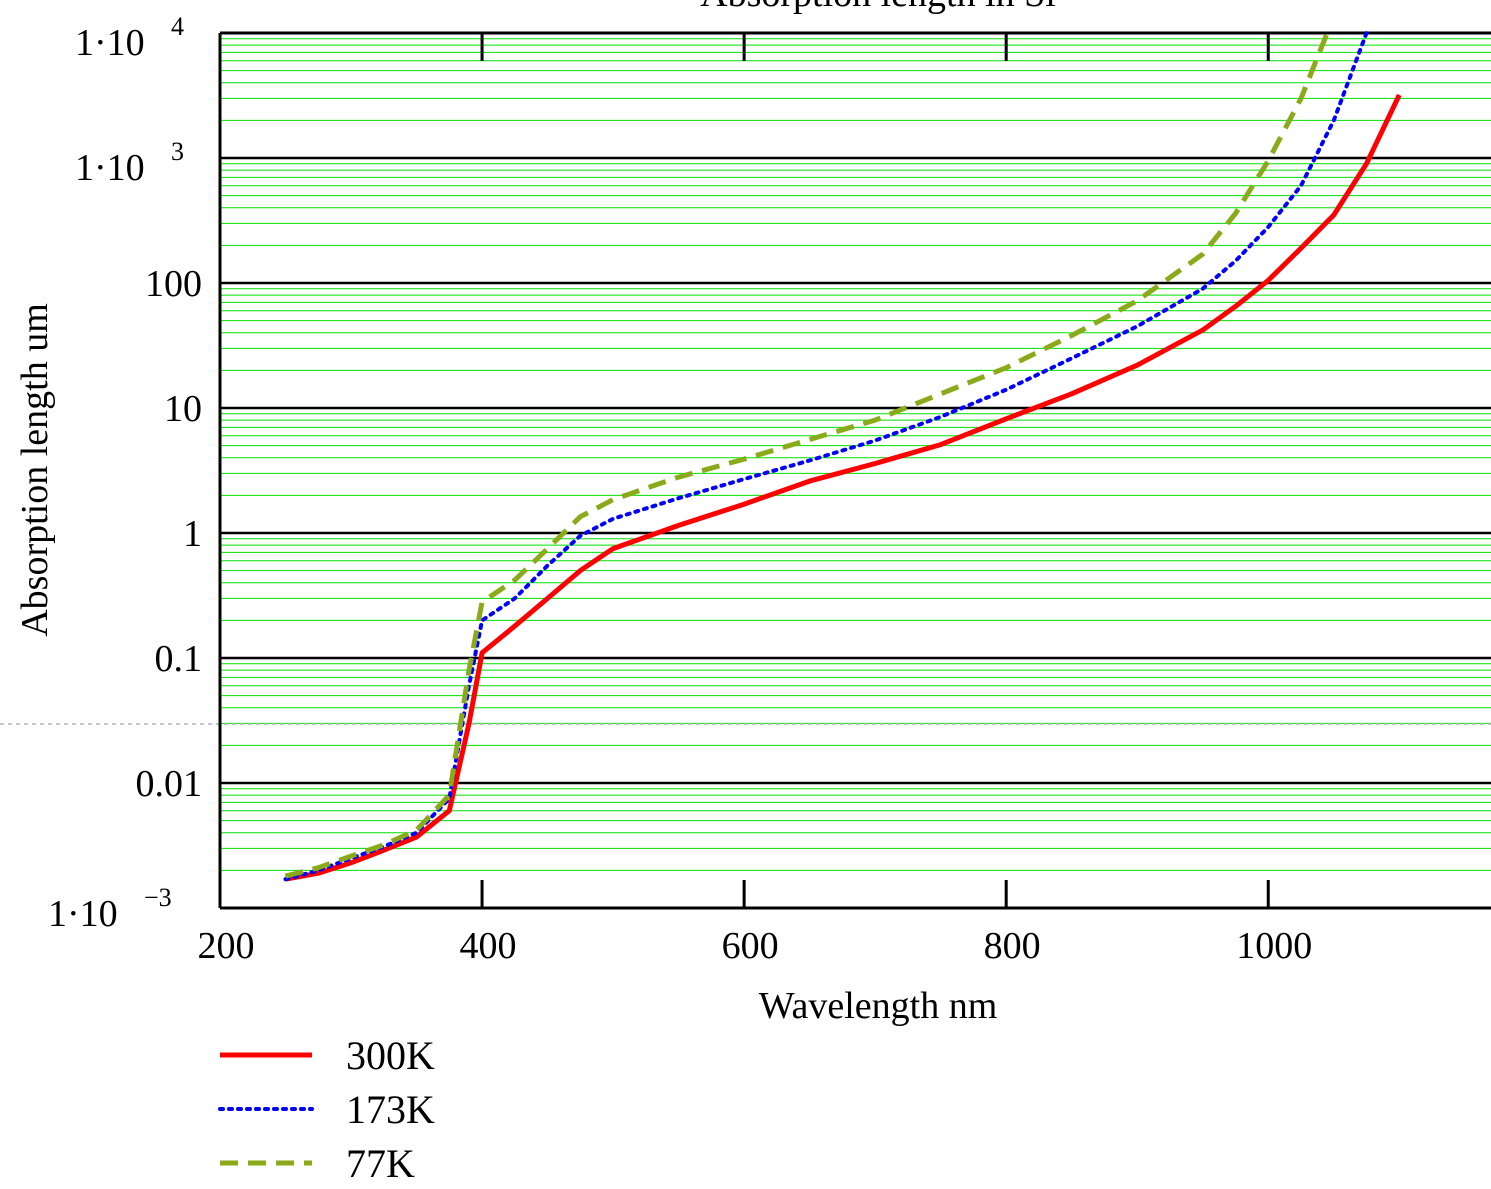 Image resolution: width=1491 pixels, height=1189 pixels. Describe the element at coordinates (173, 284) in the screenshot. I see `y-tick-label: 100` at that location.